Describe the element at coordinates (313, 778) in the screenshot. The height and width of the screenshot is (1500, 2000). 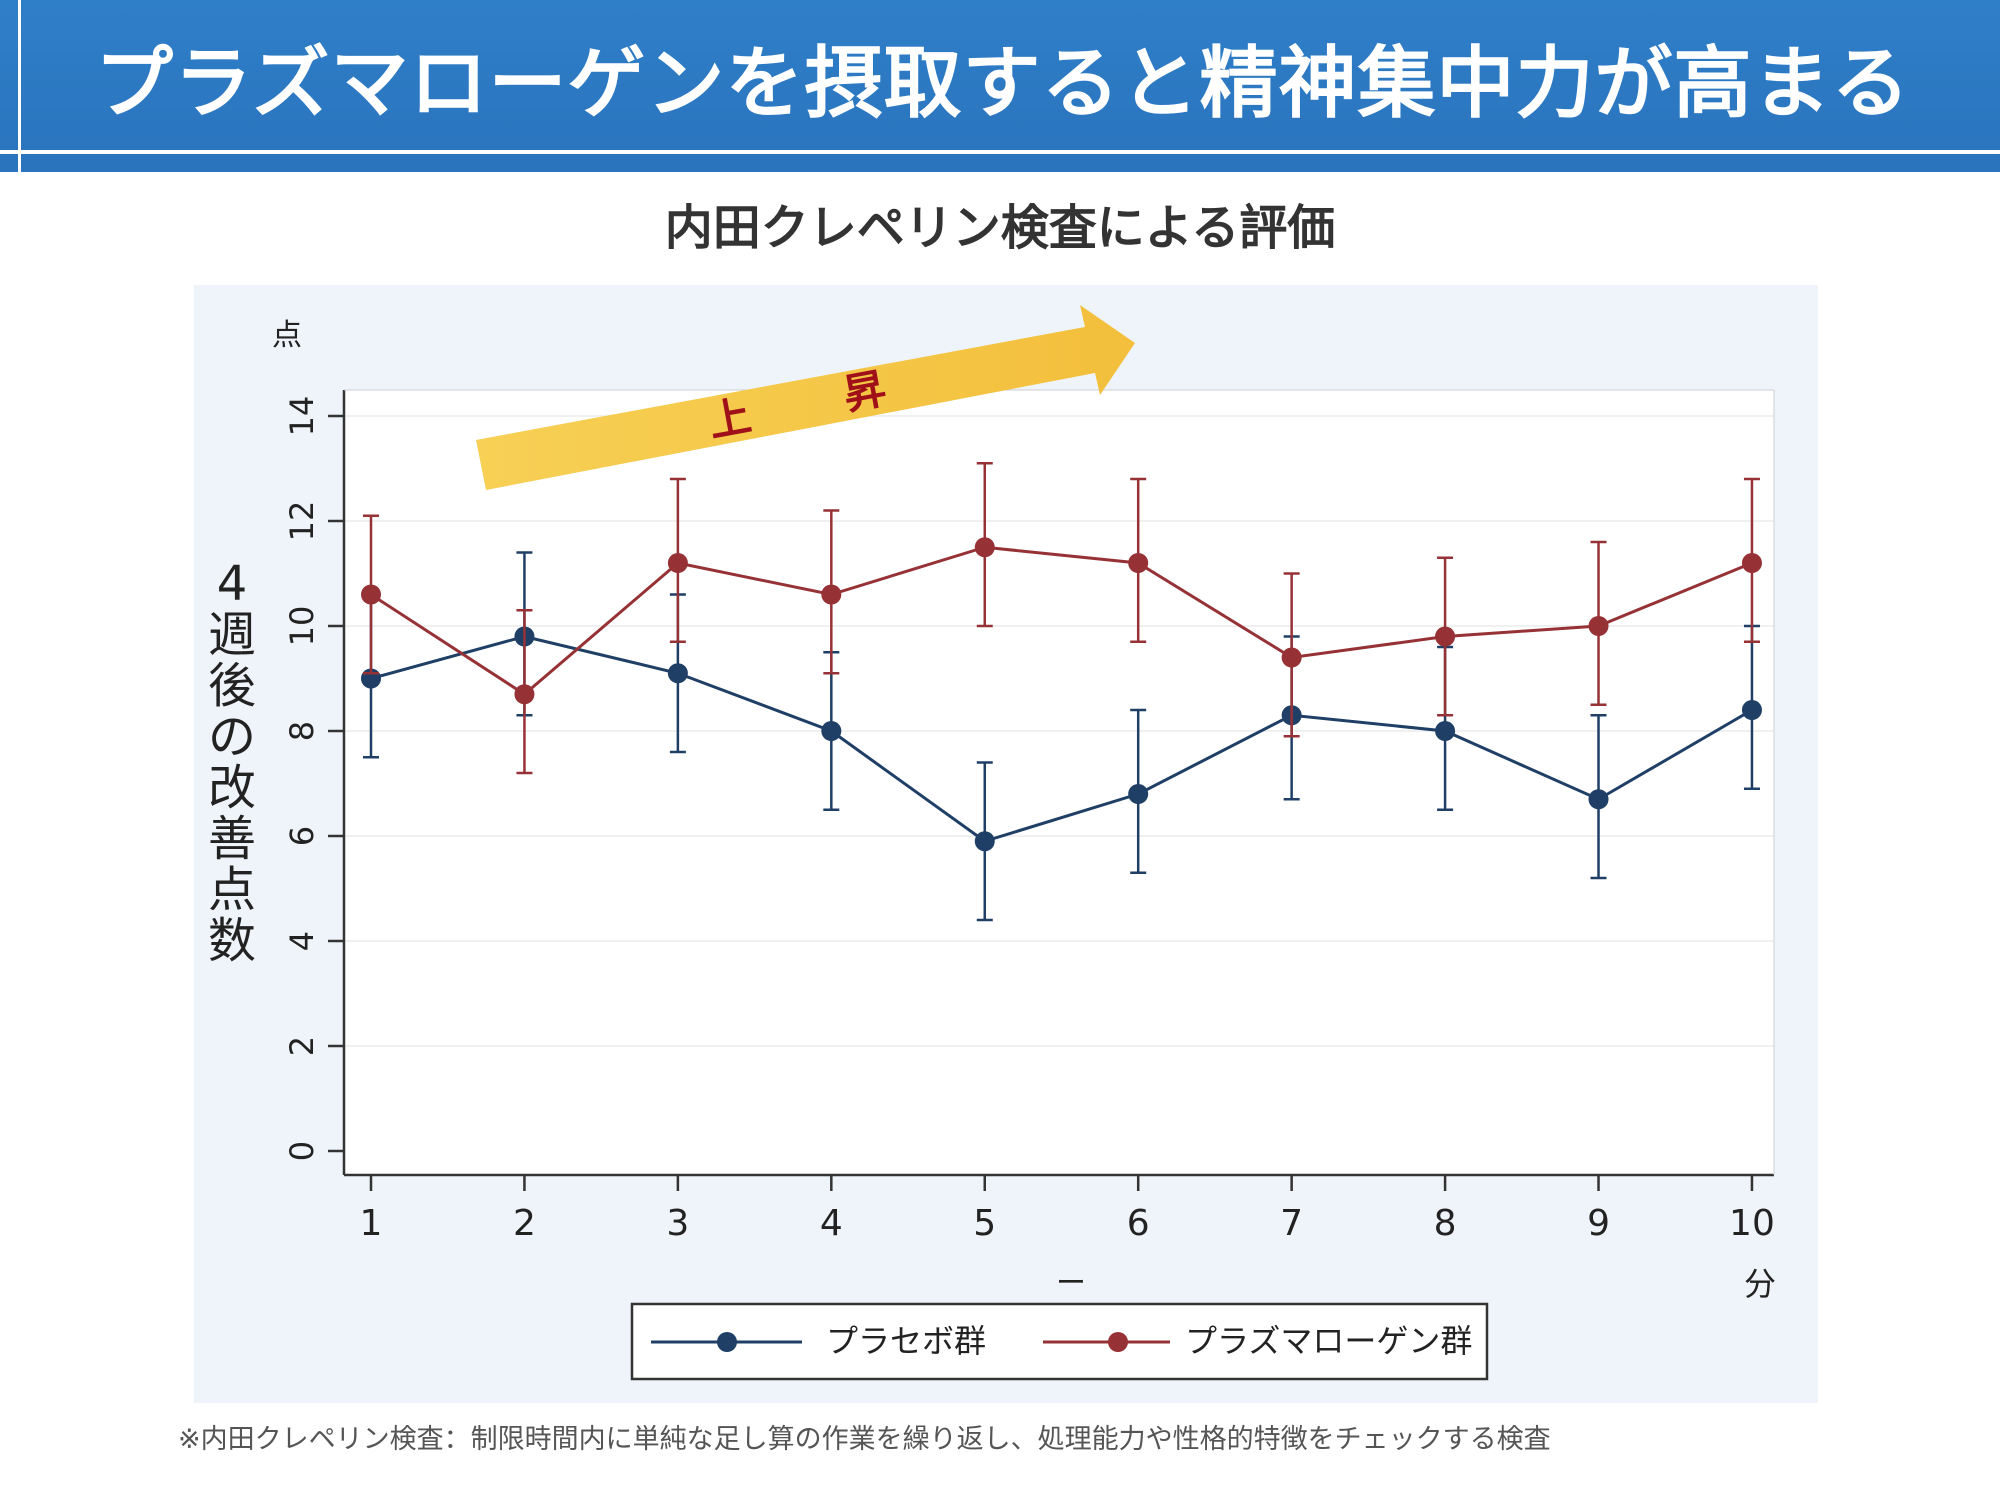
I see `y-ticks: 0 2 4 6 8 10 12 14` at that location.